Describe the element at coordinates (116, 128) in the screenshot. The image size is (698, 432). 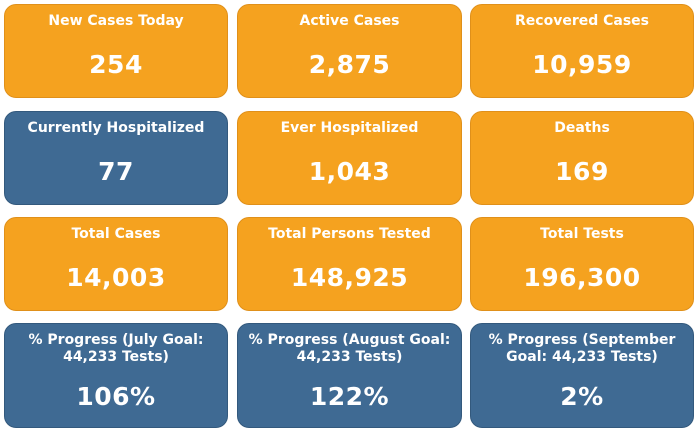
I see `card-label: Currently Hospitalized` at that location.